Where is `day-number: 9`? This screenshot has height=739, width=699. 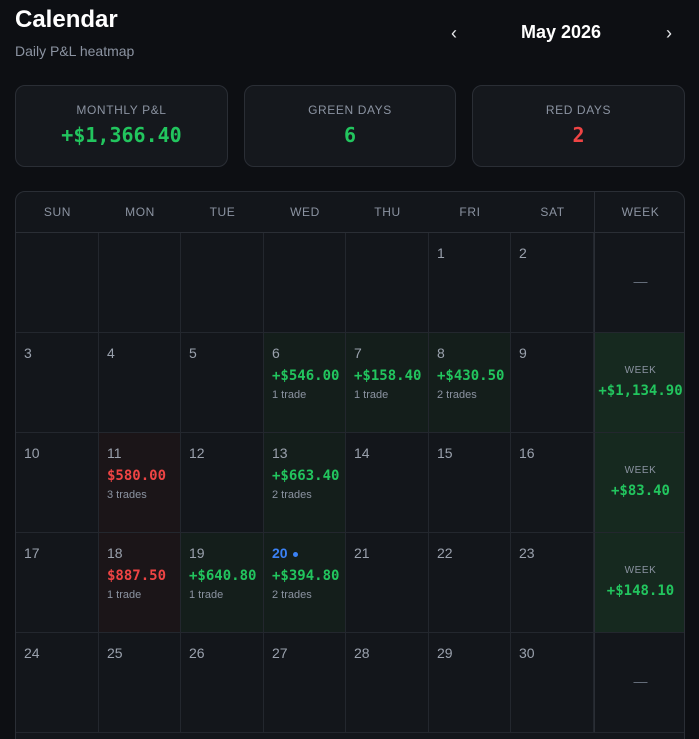
day-number: 9 is located at coordinates (523, 353).